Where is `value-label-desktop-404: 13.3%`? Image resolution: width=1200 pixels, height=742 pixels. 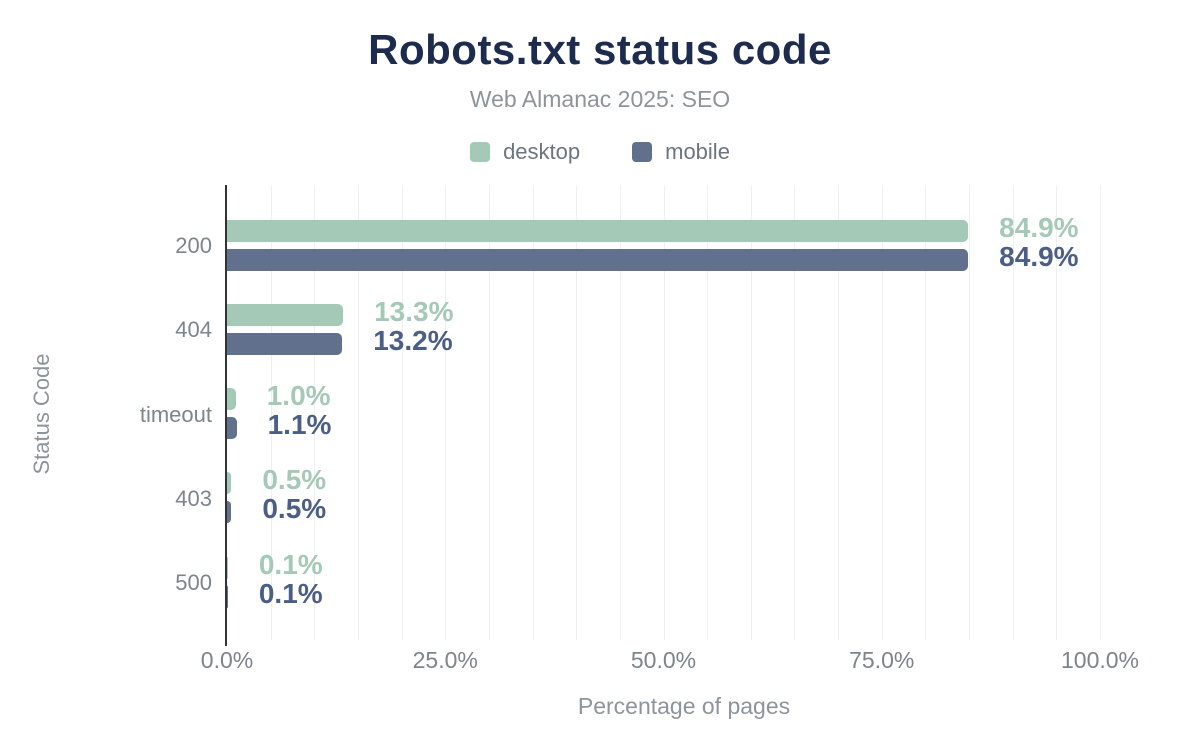
value-label-desktop-404: 13.3% is located at coordinates (414, 311).